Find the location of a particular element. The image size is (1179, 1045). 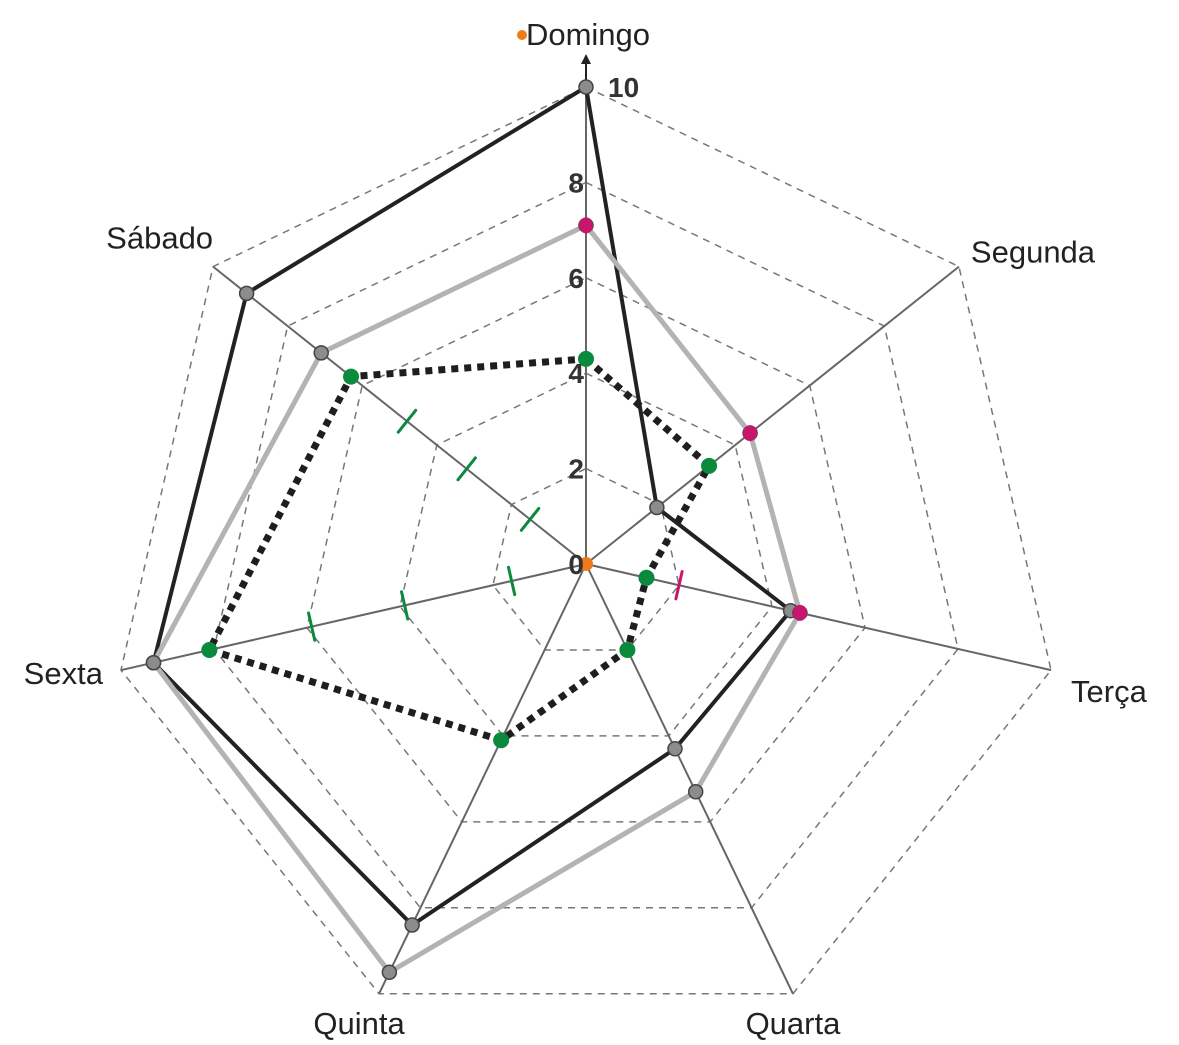

tick-label: 0 is located at coordinates (576, 564).